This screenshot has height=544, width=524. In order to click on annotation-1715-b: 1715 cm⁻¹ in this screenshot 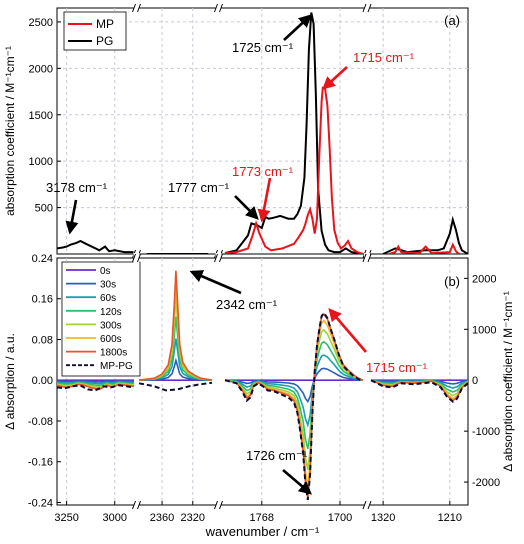, I will do `click(397, 367)`.